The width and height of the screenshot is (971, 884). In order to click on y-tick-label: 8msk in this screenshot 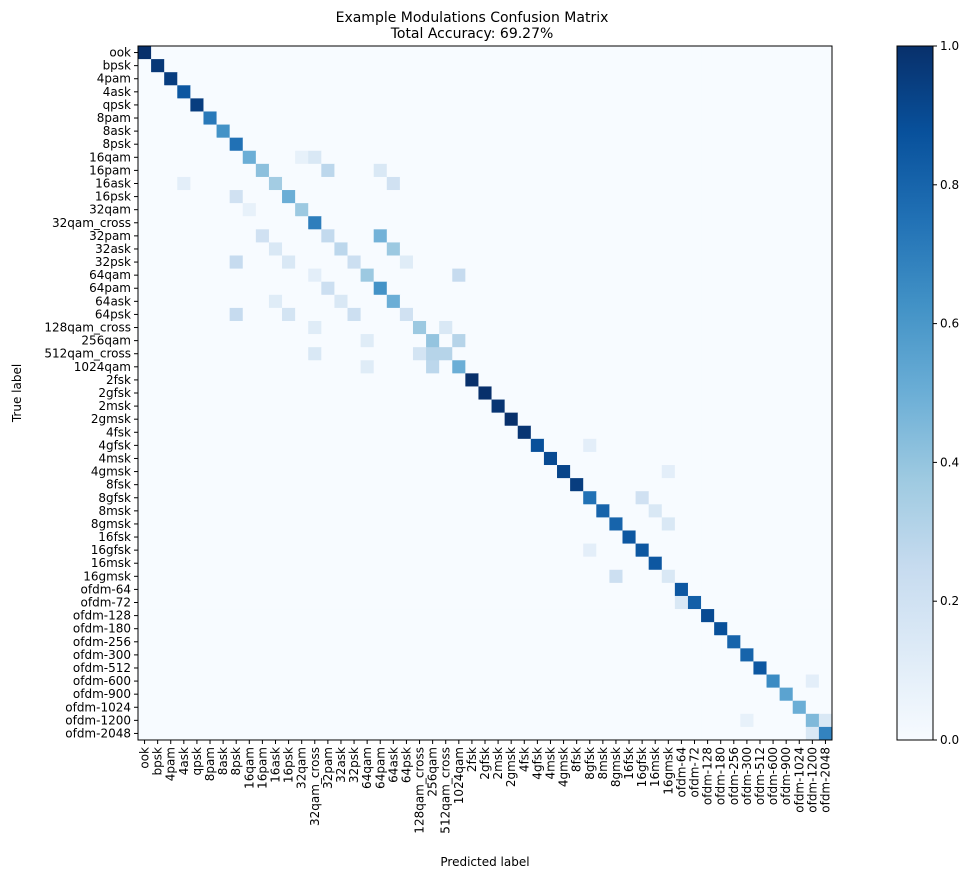, I will do `click(114, 511)`.